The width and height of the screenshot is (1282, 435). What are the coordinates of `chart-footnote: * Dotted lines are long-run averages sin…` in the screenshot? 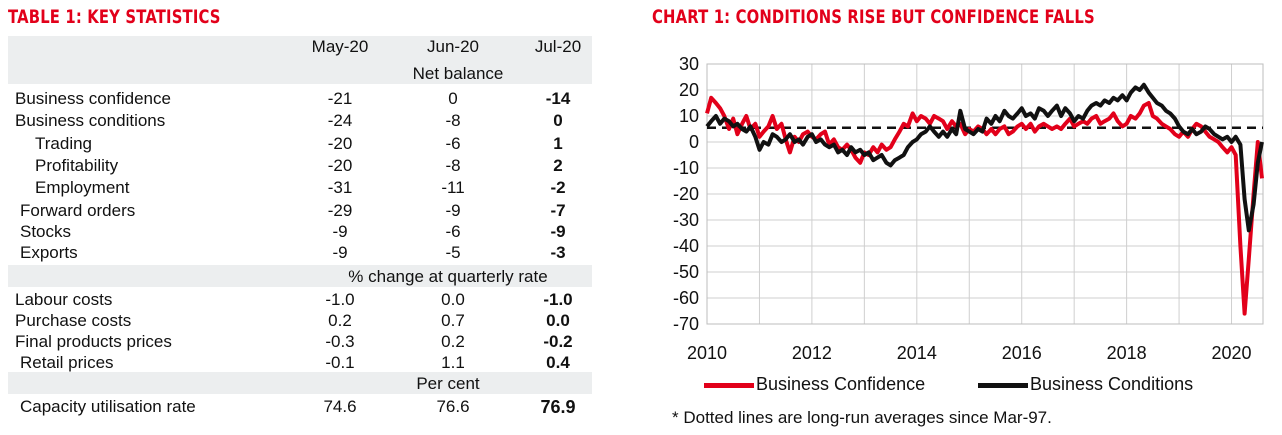 It's located at (862, 417).